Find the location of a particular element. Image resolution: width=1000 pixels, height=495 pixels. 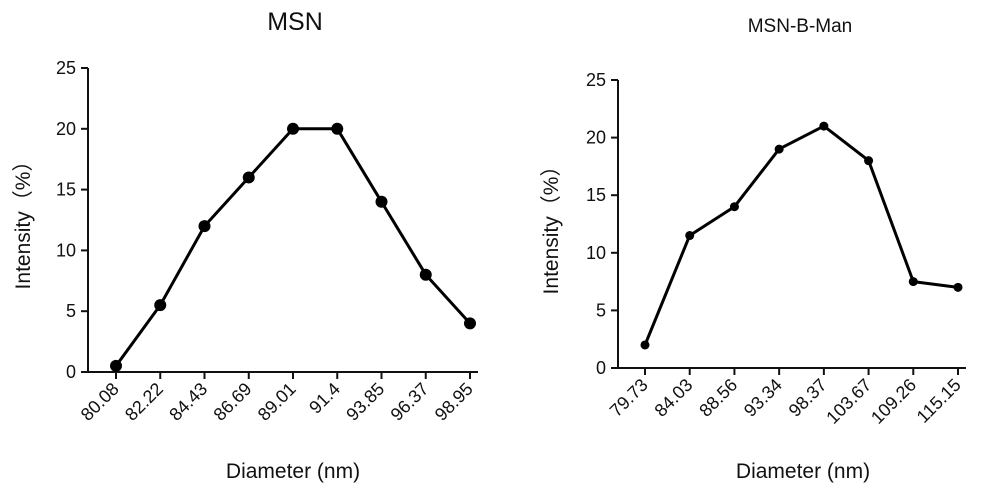

x-tick-label: 79.73 is located at coordinates (629, 398).